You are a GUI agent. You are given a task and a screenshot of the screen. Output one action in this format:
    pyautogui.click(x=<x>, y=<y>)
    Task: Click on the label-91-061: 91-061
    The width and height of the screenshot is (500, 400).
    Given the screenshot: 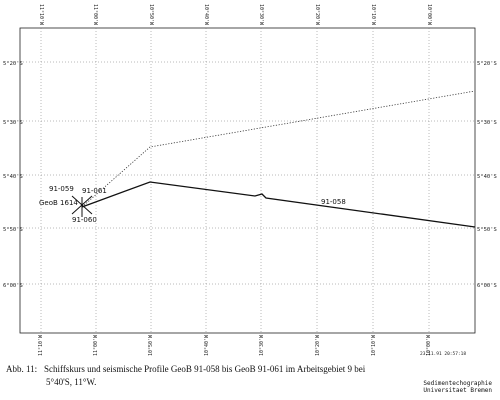 What is the action you would take?
    pyautogui.click(x=94, y=191)
    